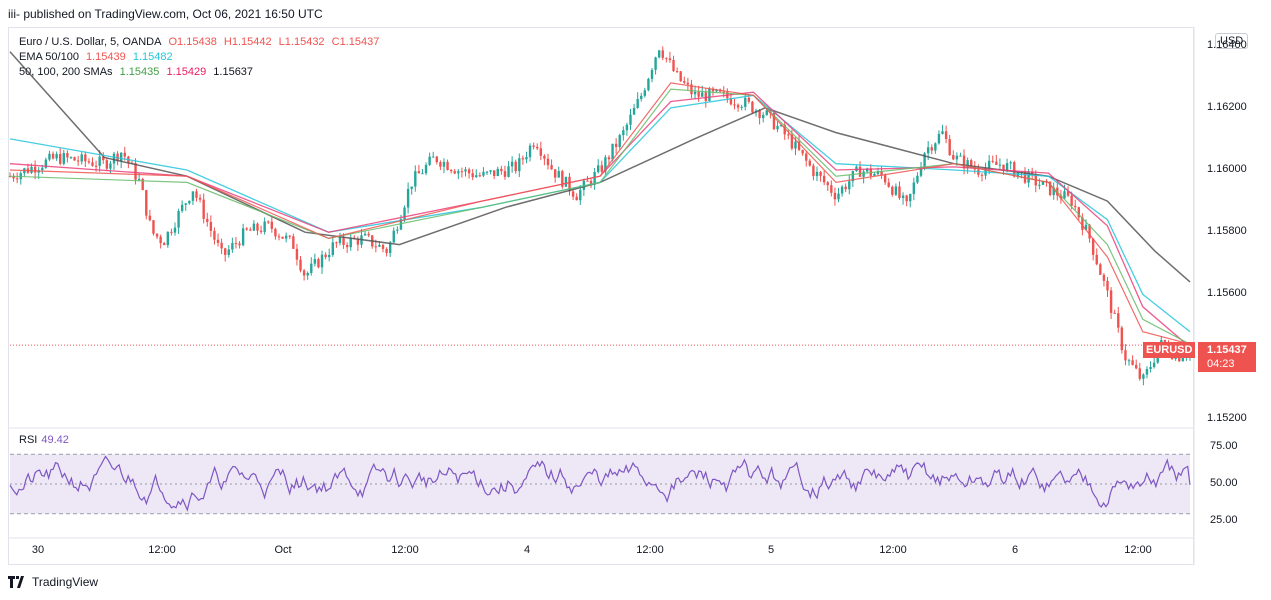 Image resolution: width=1271 pixels, height=600 pixels. I want to click on time-tick-label: 12:00, so click(405, 550).